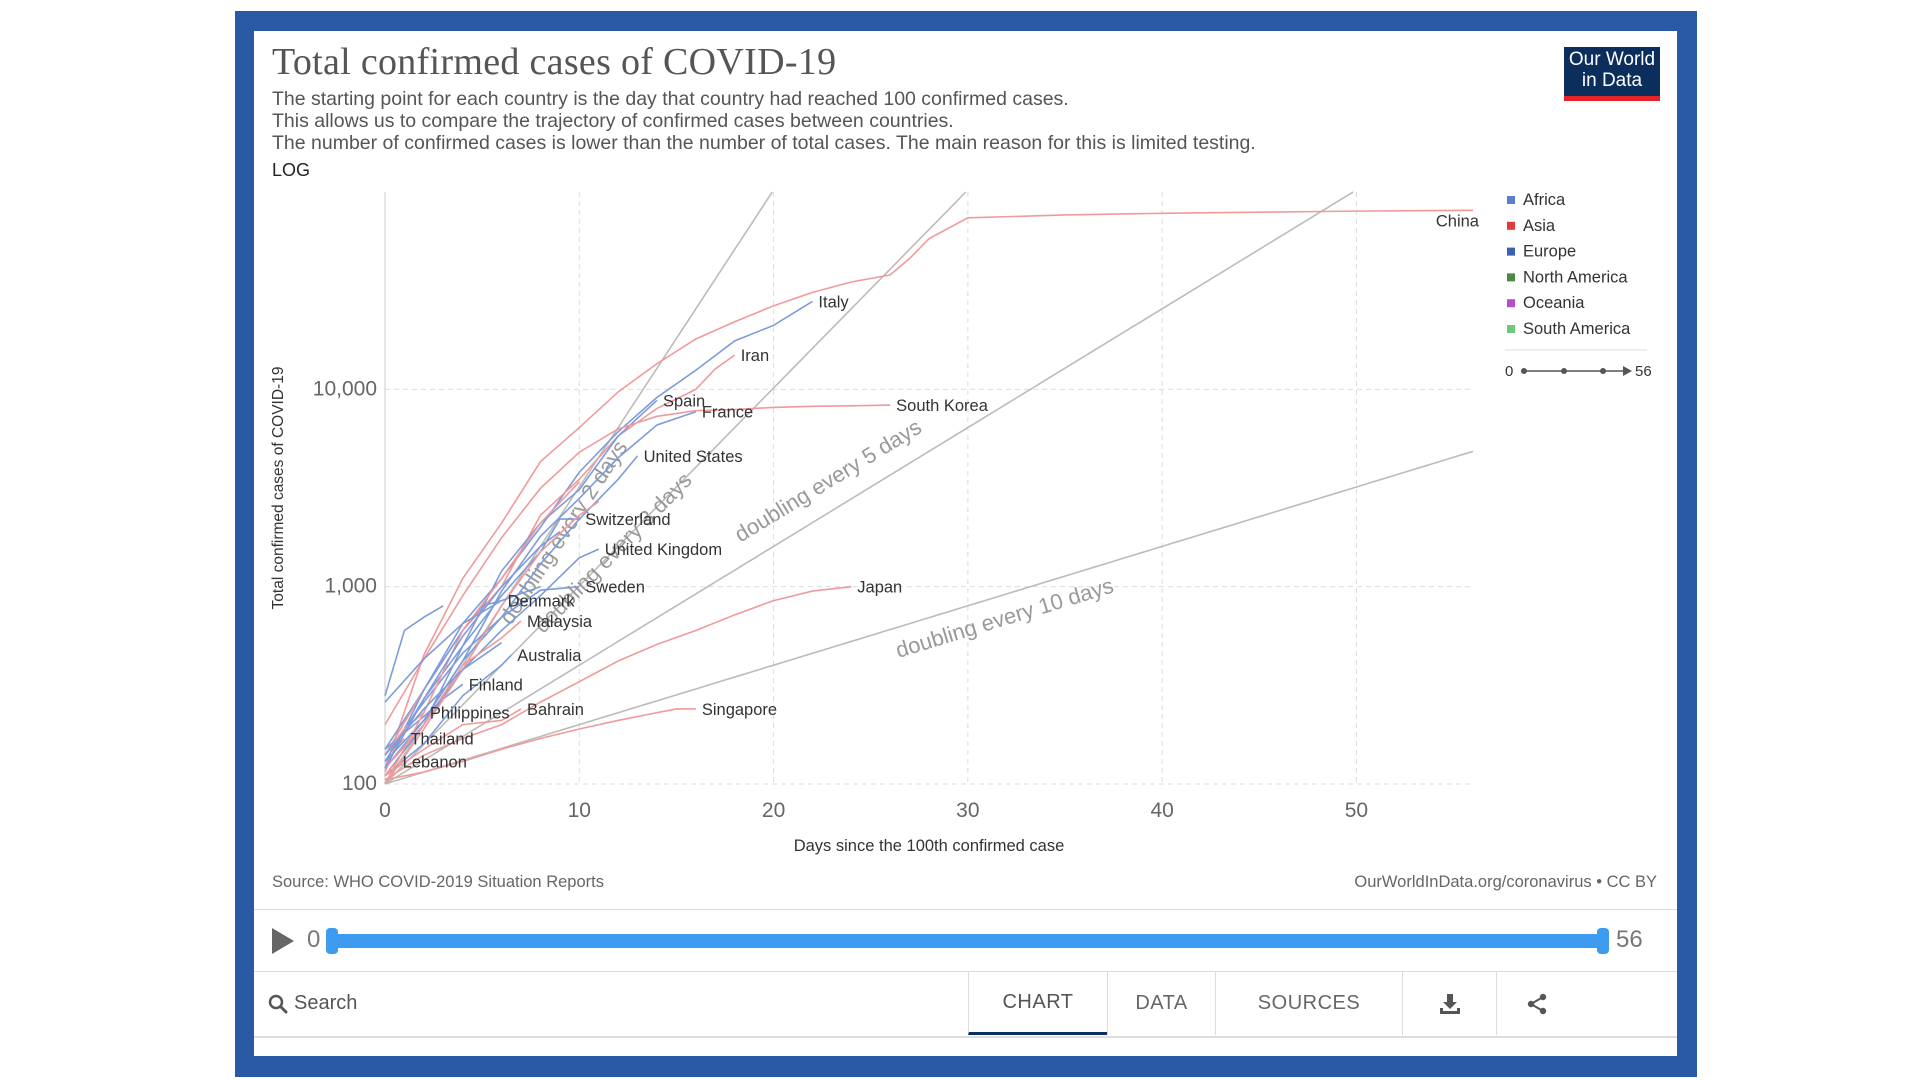 Image resolution: width=1920 pixels, height=1080 pixels. I want to click on x-tick-label: 50, so click(1356, 810).